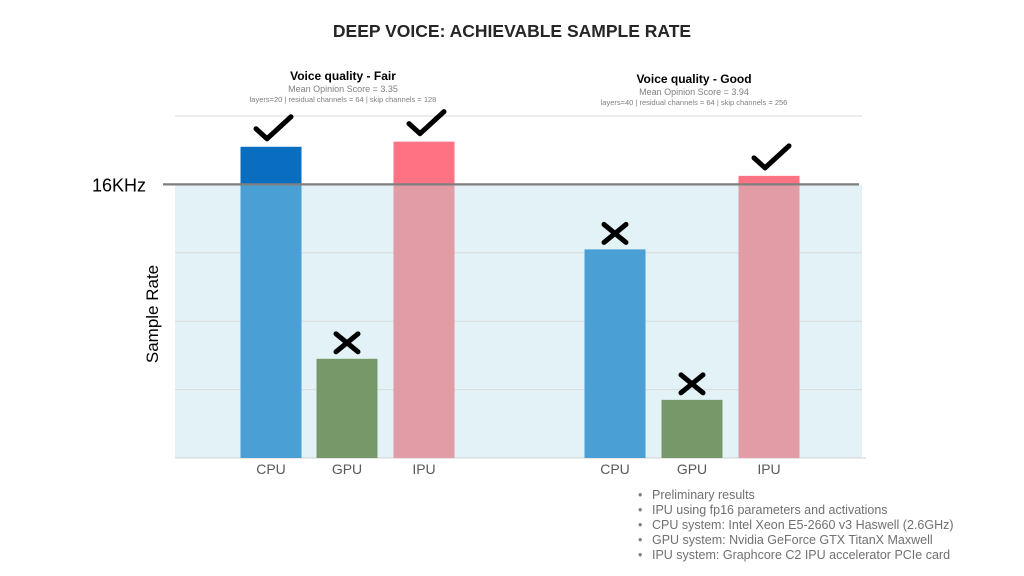  I want to click on y-axis-label: Sample Rate, so click(152, 314).